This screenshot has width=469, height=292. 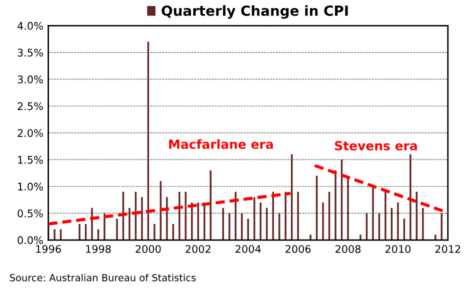 What do you see at coordinates (375, 145) in the screenshot?
I see `annotation: Stevens era` at bounding box center [375, 145].